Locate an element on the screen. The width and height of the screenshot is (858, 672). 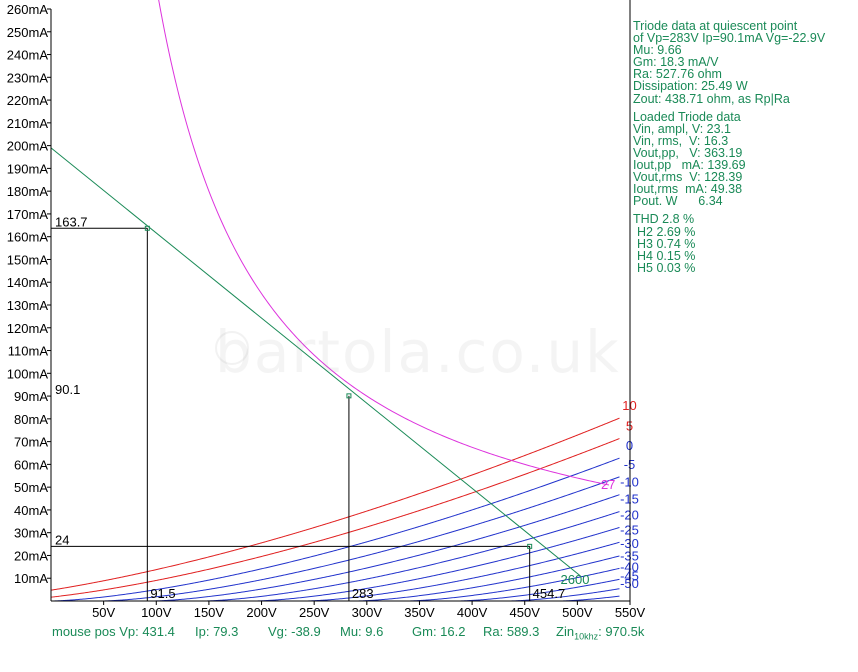
grid-curve--40 is located at coordinates (539, 590).